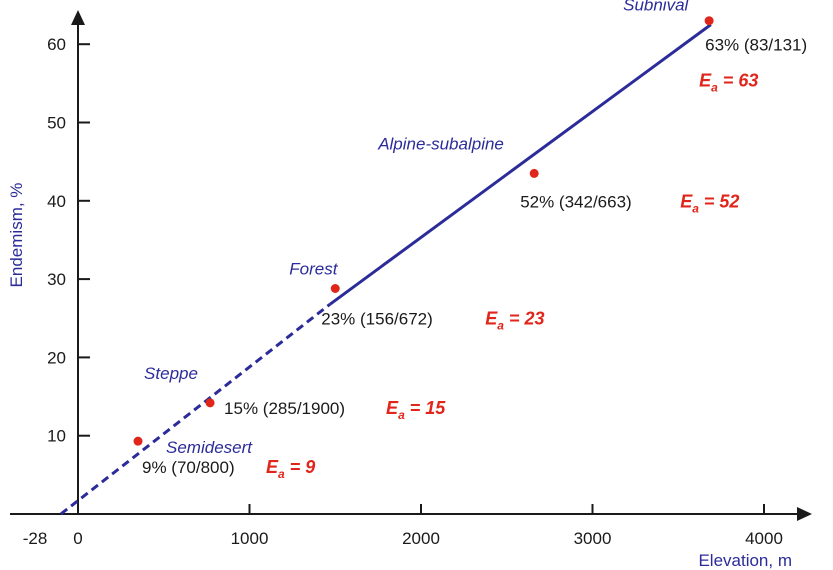  Describe the element at coordinates (56, 357) in the screenshot. I see `y-tick-label: 20` at that location.